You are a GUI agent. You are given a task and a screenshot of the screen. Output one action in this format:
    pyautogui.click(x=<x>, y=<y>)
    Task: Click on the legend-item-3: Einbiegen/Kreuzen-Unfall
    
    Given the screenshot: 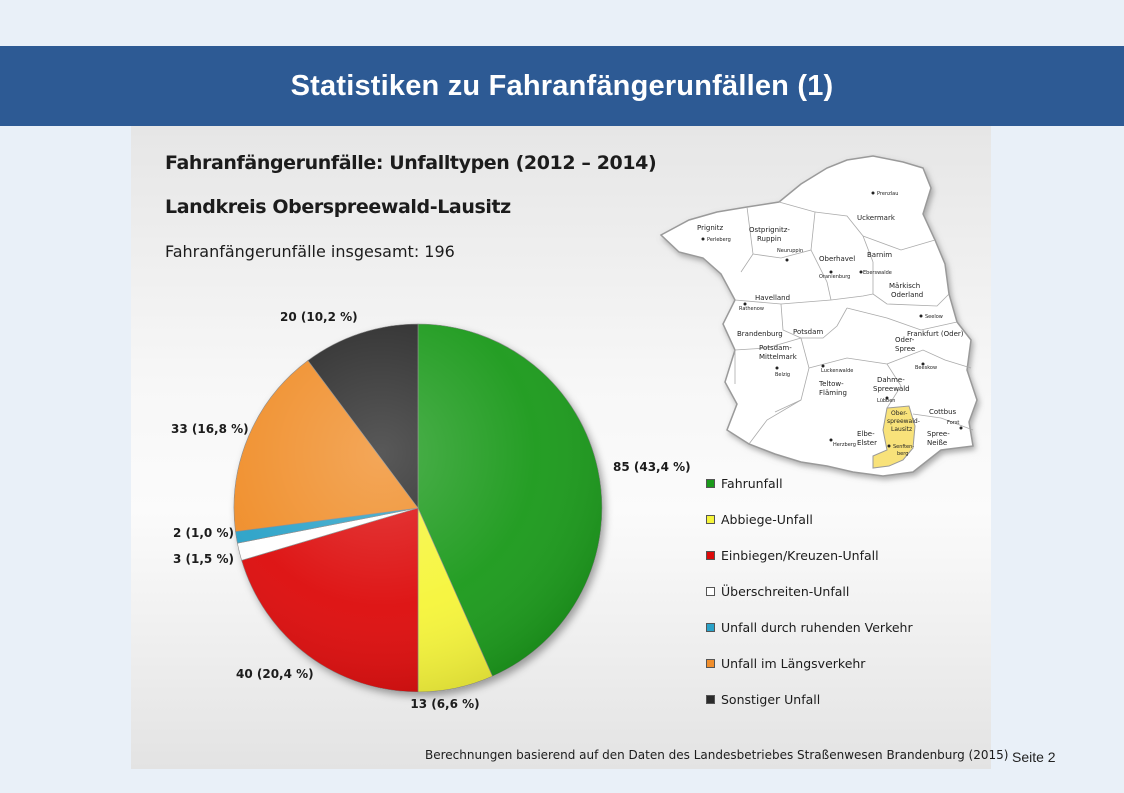 What is the action you would take?
    pyautogui.click(x=809, y=566)
    